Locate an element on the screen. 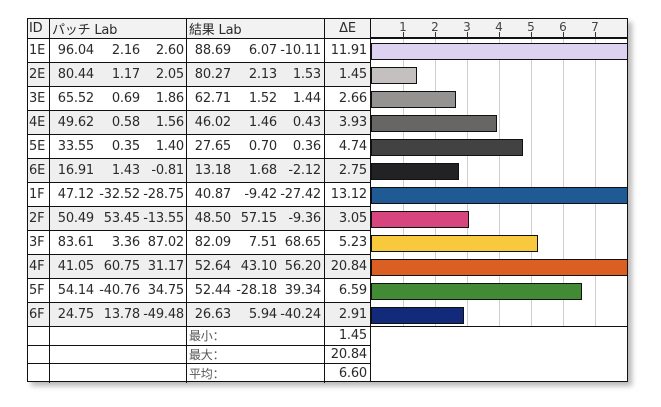  result-b: -2.12 is located at coordinates (304, 170).